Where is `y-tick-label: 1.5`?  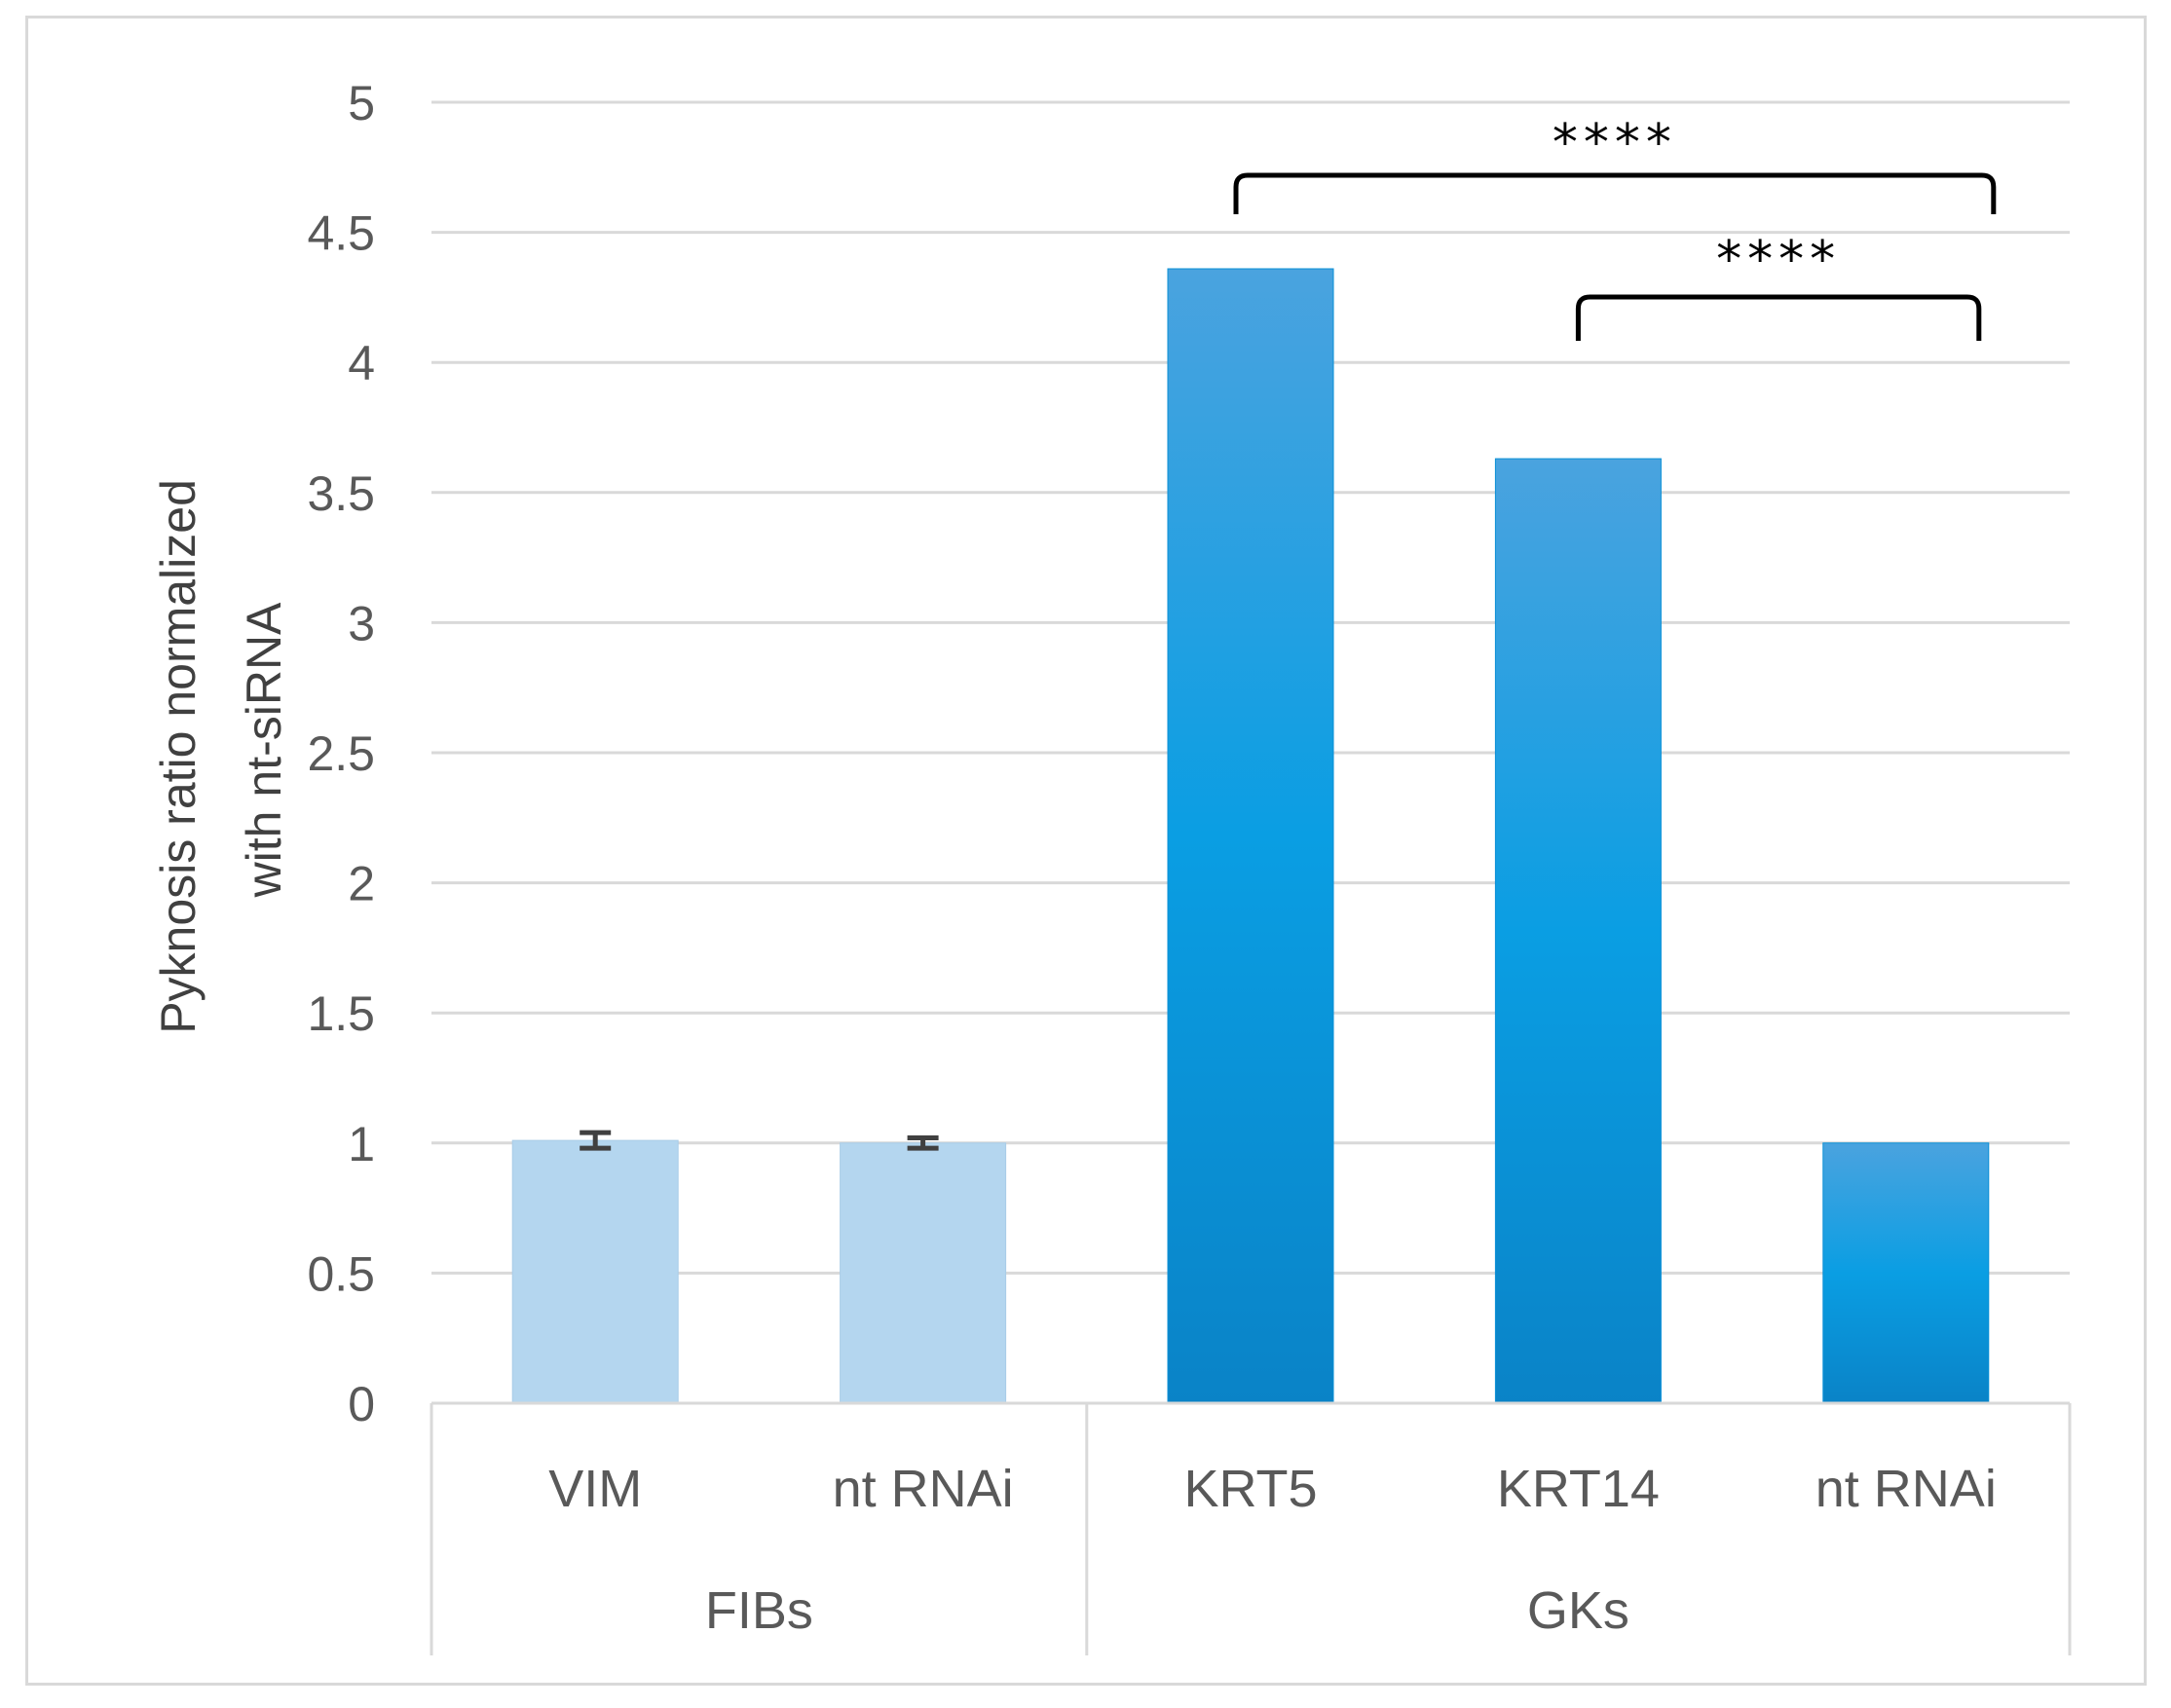
y-tick-label: 1.5 is located at coordinates (341, 1013).